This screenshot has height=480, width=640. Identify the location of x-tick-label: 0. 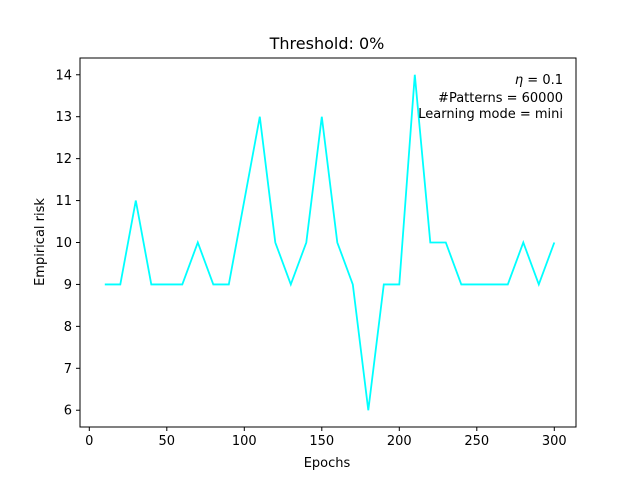
(89, 441).